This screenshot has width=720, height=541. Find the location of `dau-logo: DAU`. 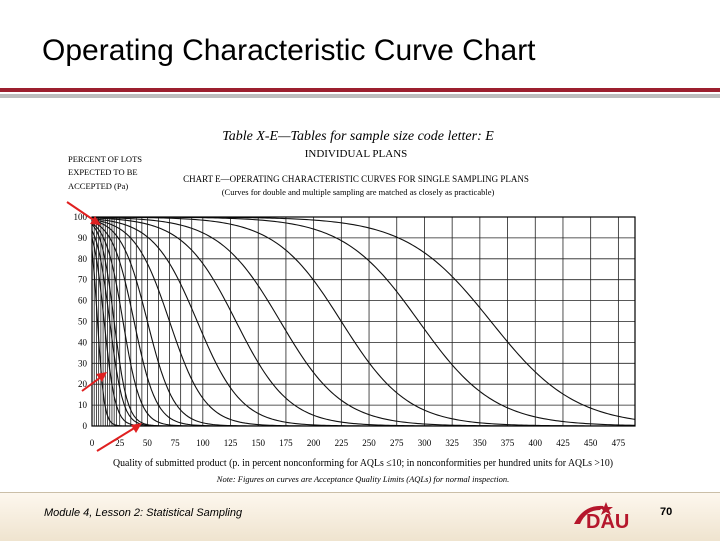

dau-logo: DAU is located at coordinates (601, 516).